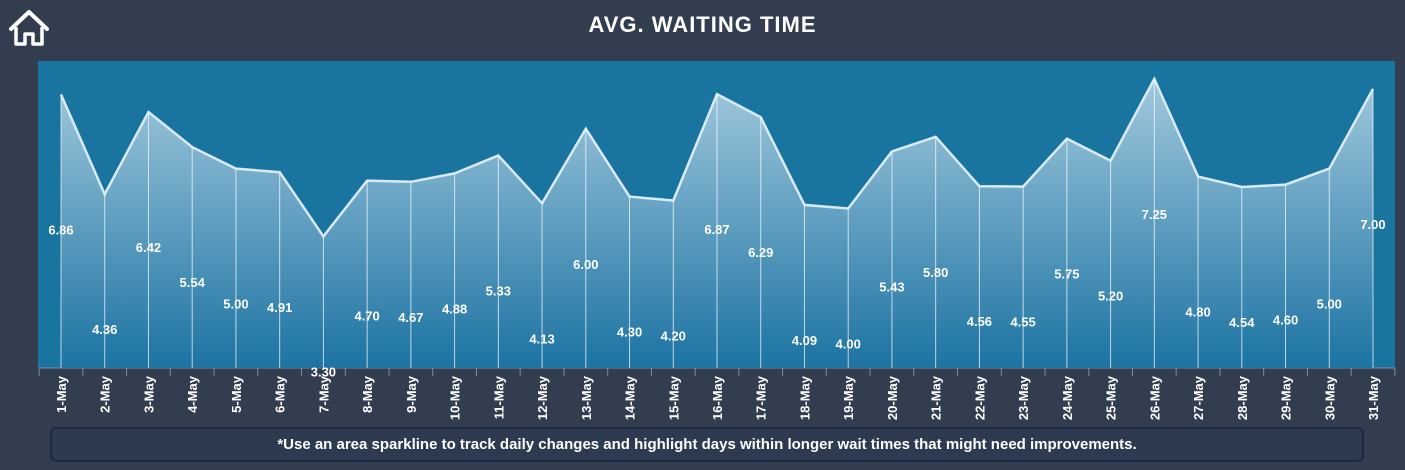  Describe the element at coordinates (717, 397) in the screenshot. I see `x-tick-label: 16-May` at that location.